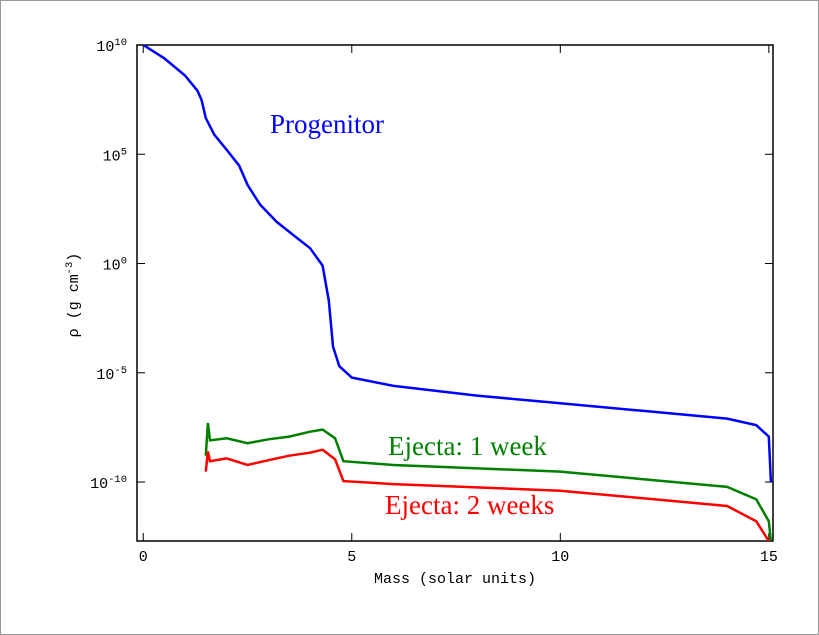 The width and height of the screenshot is (819, 635). Describe the element at coordinates (115, 265) in the screenshot. I see `y-tick-label: 10⁰` at that location.